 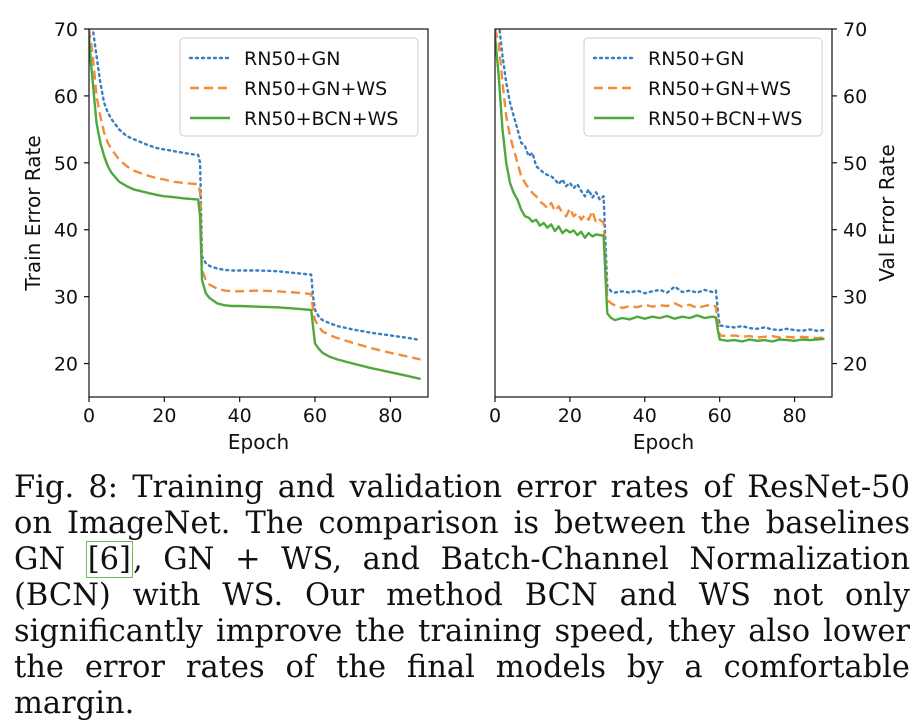 I want to click on caption-label: Fig. 8:, so click(x=66, y=487).